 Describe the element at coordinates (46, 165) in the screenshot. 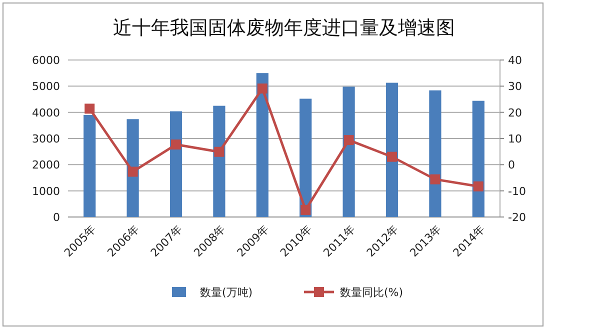

I see `y-tick-label: 2000` at that location.